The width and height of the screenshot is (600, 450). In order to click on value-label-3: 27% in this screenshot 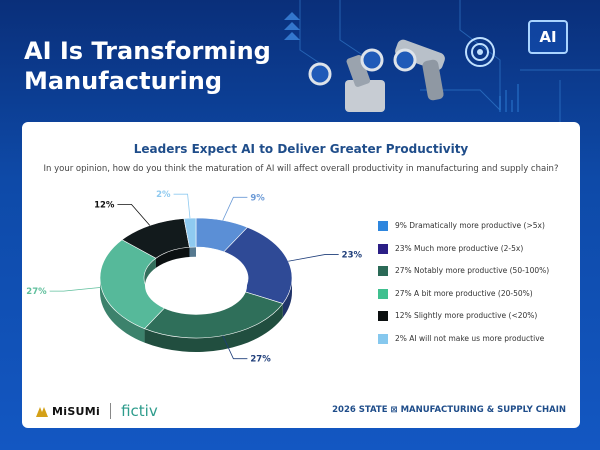, I will do `click(36, 292)`.